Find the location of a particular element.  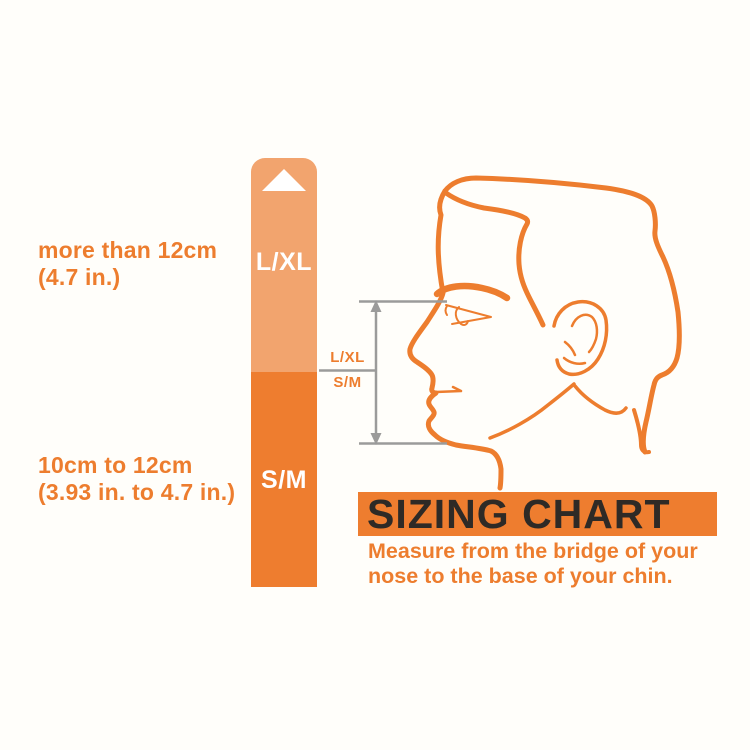

measure-label-sm: S/M is located at coordinates (347, 382).